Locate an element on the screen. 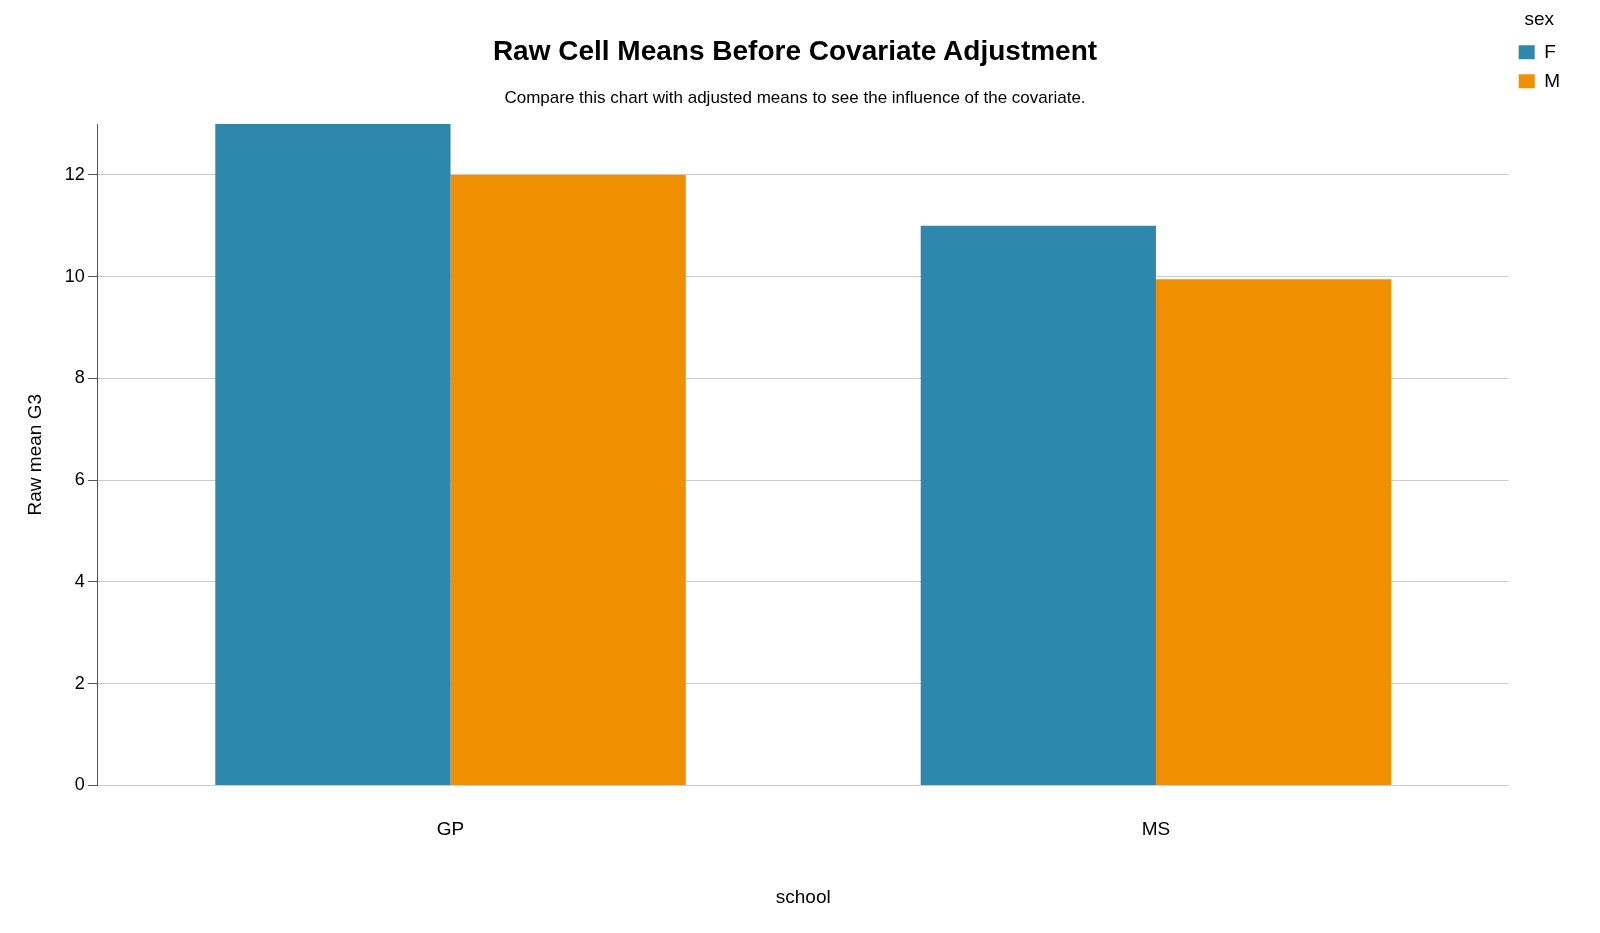  y-tick-label: 4 is located at coordinates (79, 580).